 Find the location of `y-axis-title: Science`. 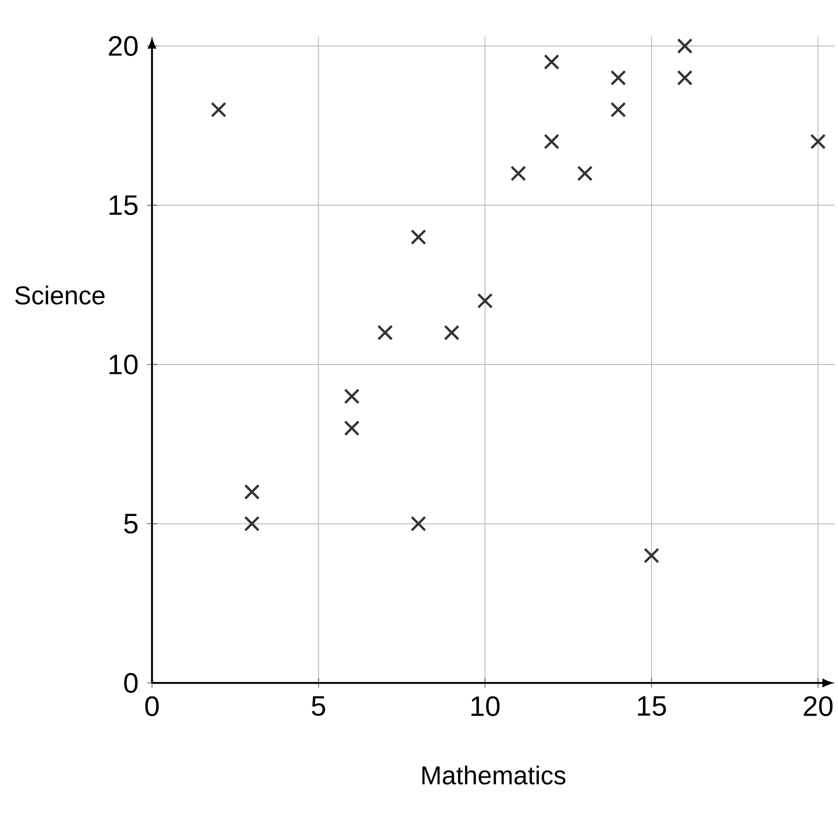

y-axis-title: Science is located at coordinates (60, 295).